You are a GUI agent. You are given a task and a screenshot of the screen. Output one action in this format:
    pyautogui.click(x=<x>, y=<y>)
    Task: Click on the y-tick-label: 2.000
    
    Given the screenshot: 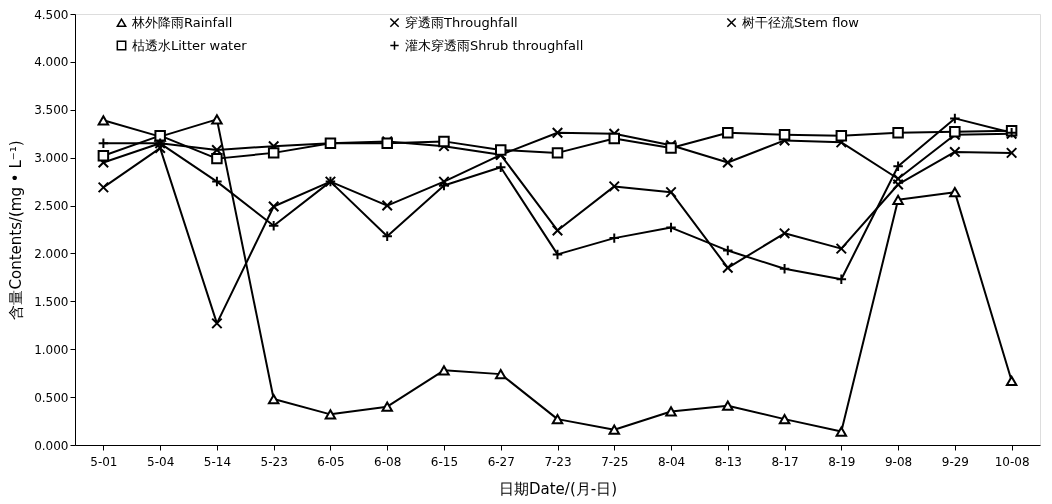 What is the action you would take?
    pyautogui.click(x=51, y=253)
    